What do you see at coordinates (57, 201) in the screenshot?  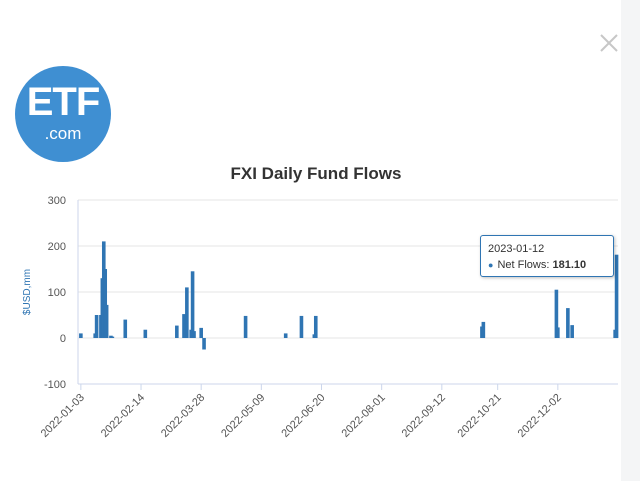 I see `y-tick-label: 300` at bounding box center [57, 201].